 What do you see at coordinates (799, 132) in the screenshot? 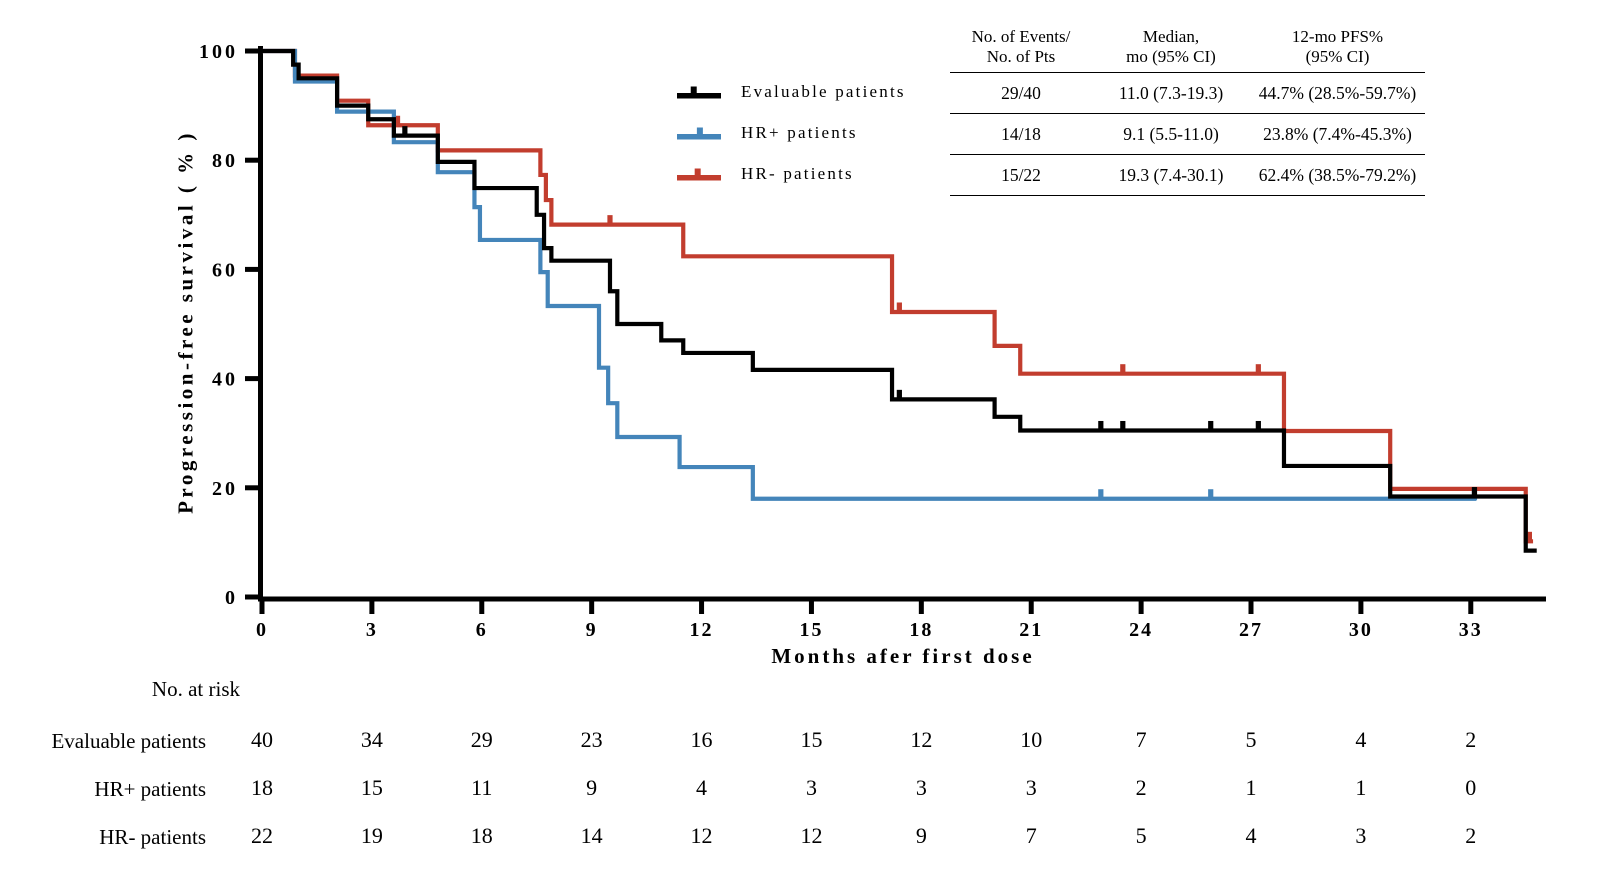
I see `legend-label: HR+ patients` at bounding box center [799, 132].